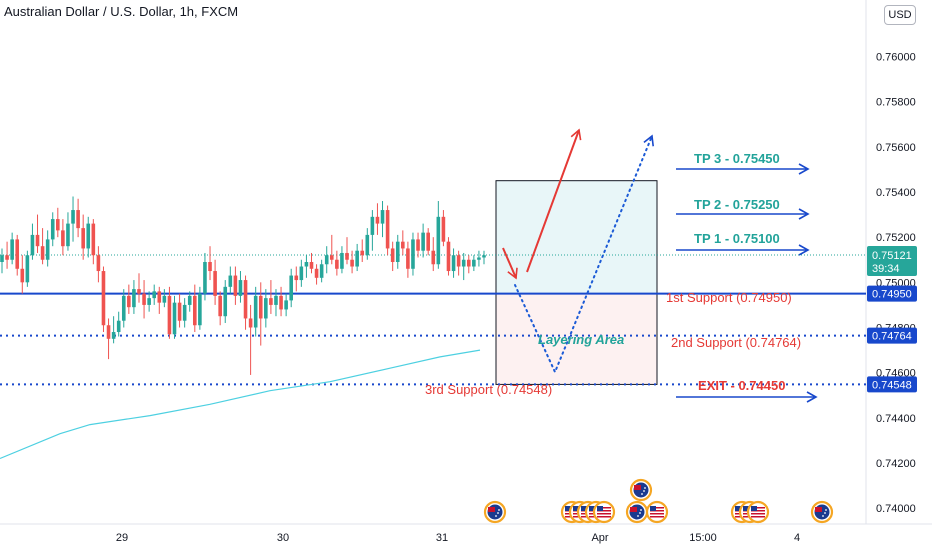 The height and width of the screenshot is (550, 932). I want to click on current-price-tag, so click(892, 260).